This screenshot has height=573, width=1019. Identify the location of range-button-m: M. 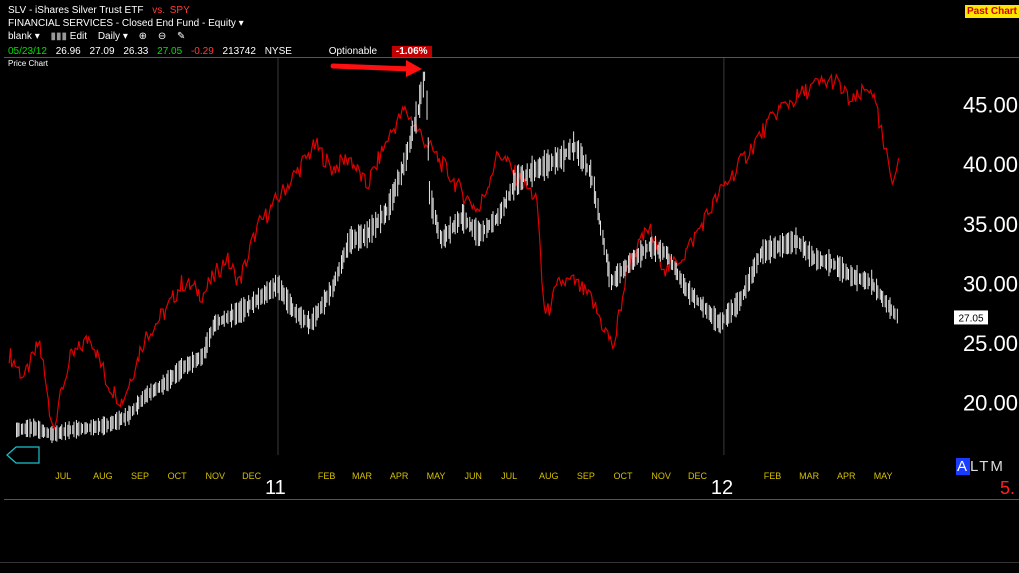
(997, 466).